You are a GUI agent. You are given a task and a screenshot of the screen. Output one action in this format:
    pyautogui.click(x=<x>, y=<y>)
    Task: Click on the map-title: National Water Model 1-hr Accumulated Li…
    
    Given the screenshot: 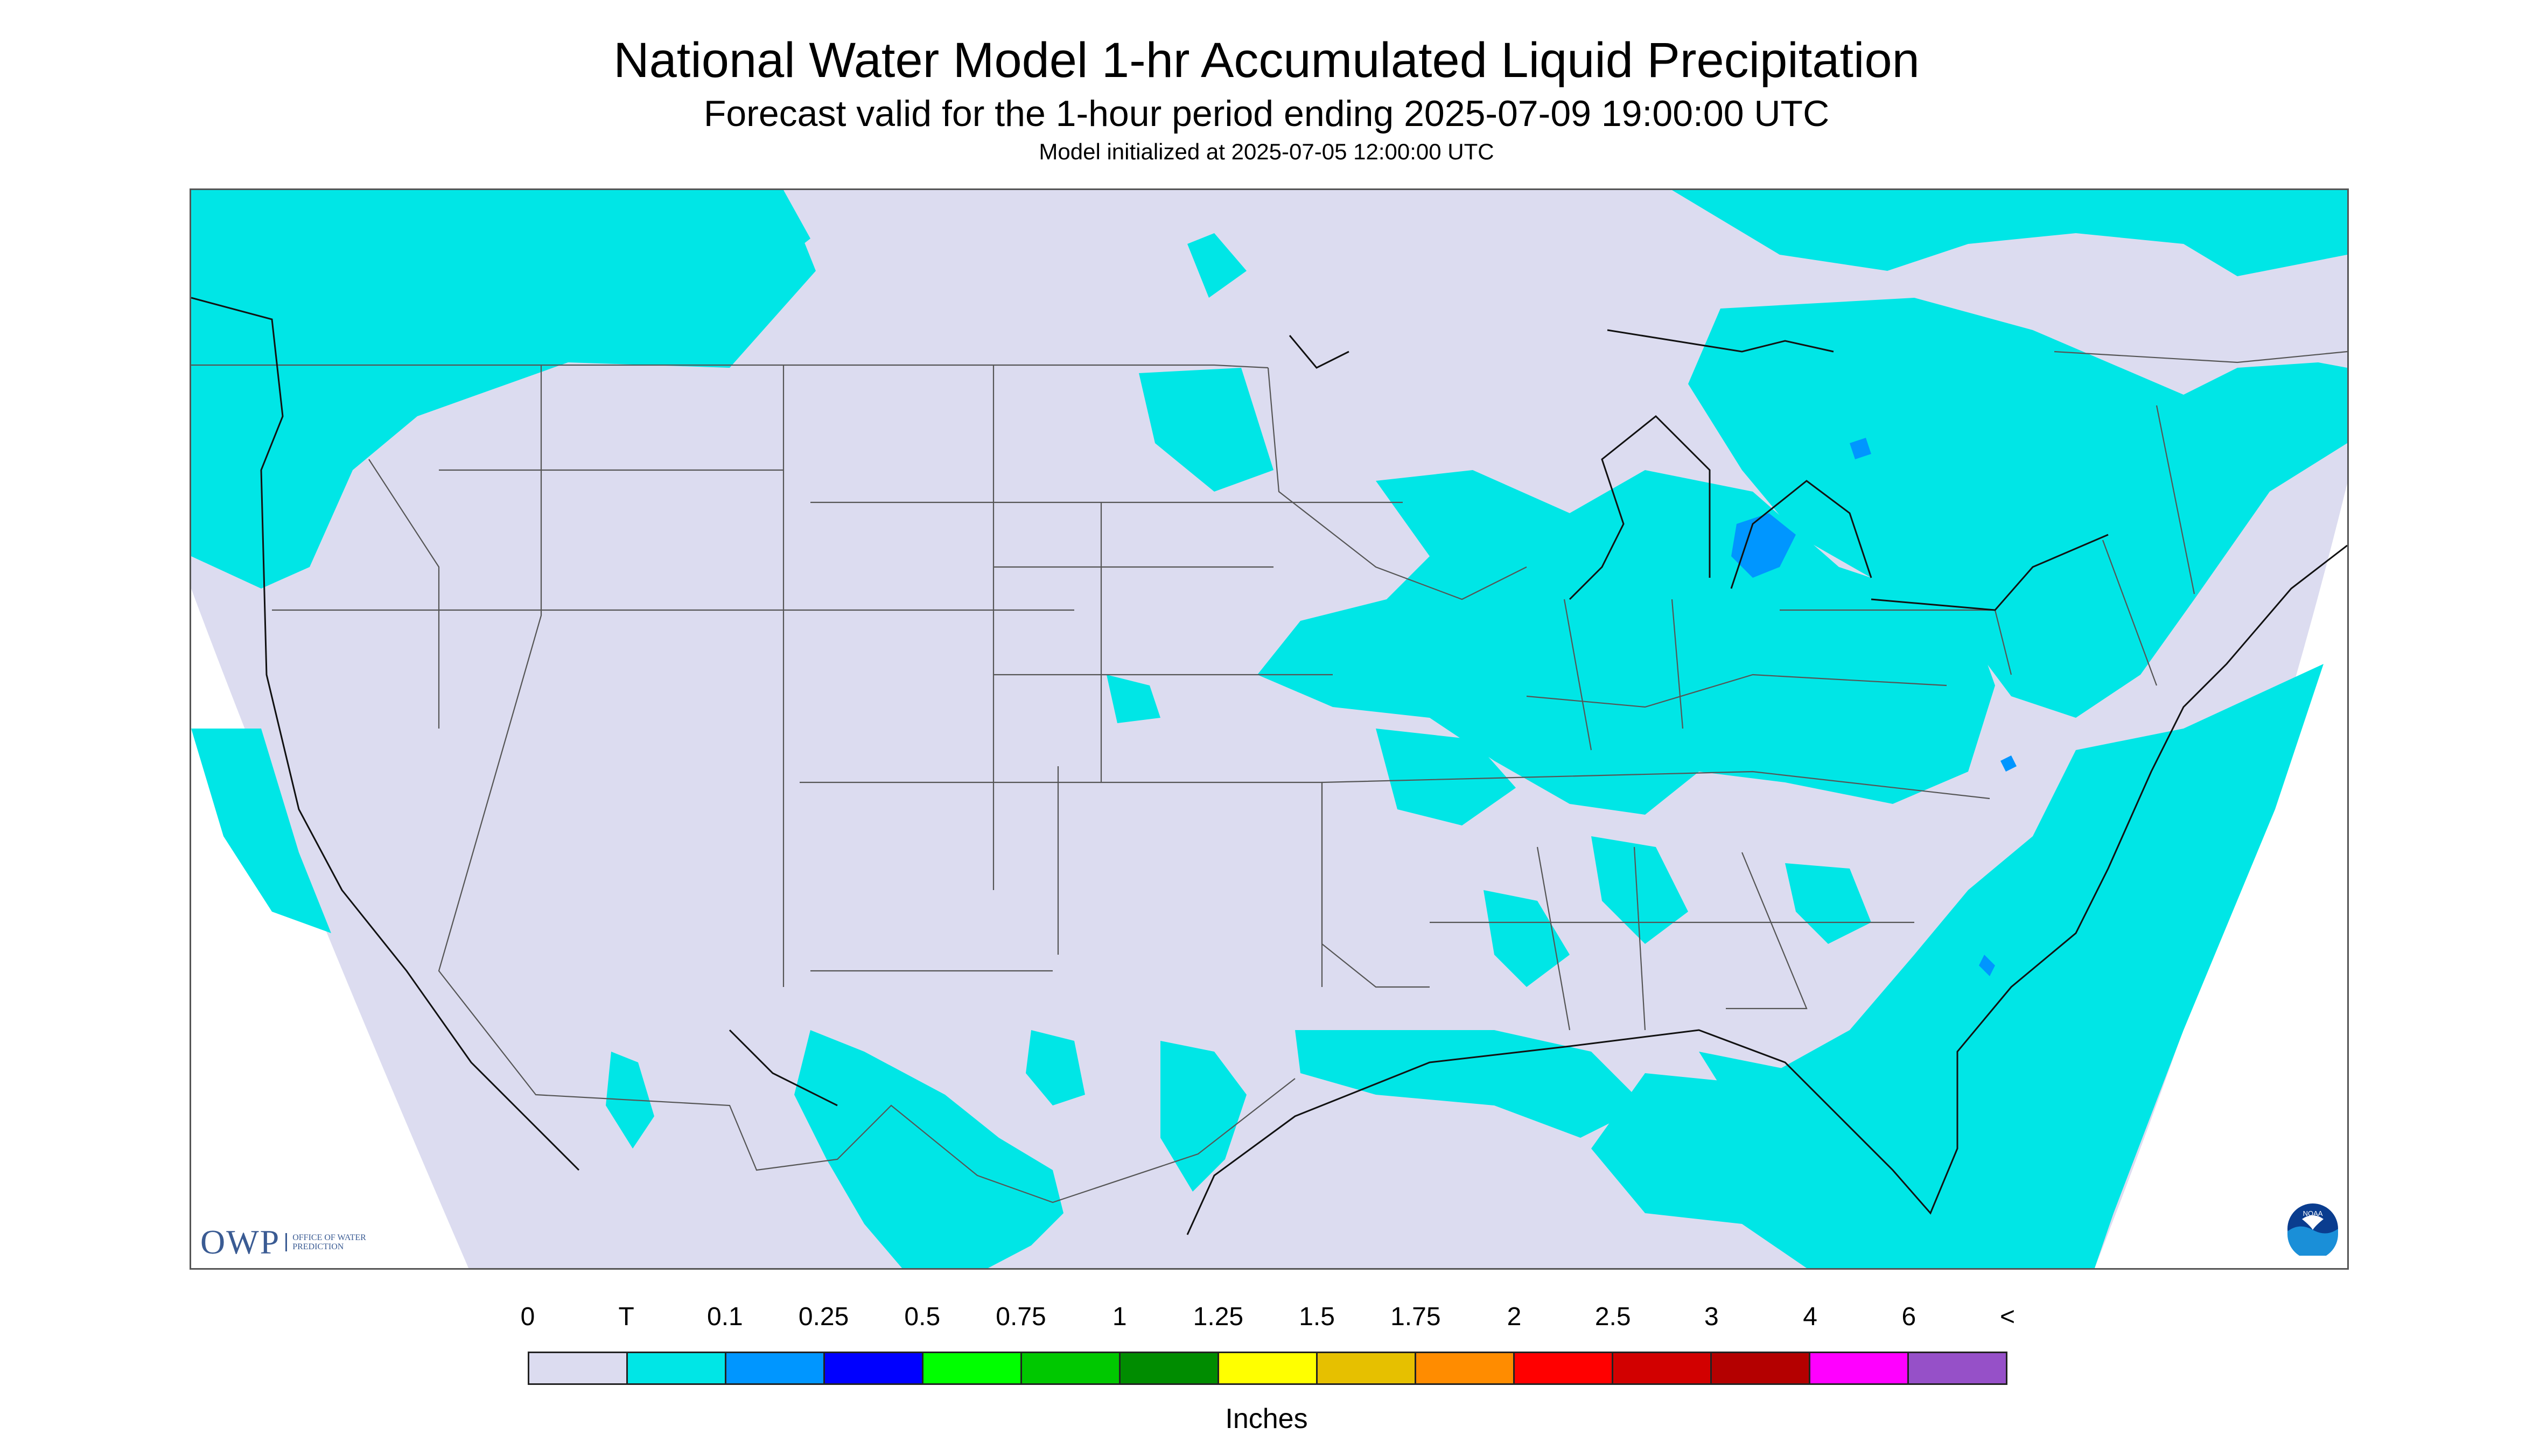 What is the action you would take?
    pyautogui.click(x=1266, y=60)
    